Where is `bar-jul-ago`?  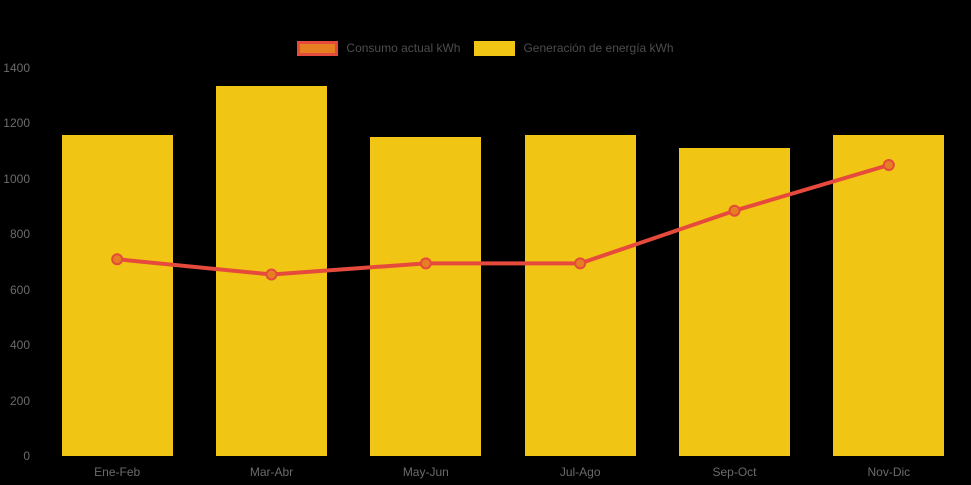 bar-jul-ago is located at coordinates (580, 295).